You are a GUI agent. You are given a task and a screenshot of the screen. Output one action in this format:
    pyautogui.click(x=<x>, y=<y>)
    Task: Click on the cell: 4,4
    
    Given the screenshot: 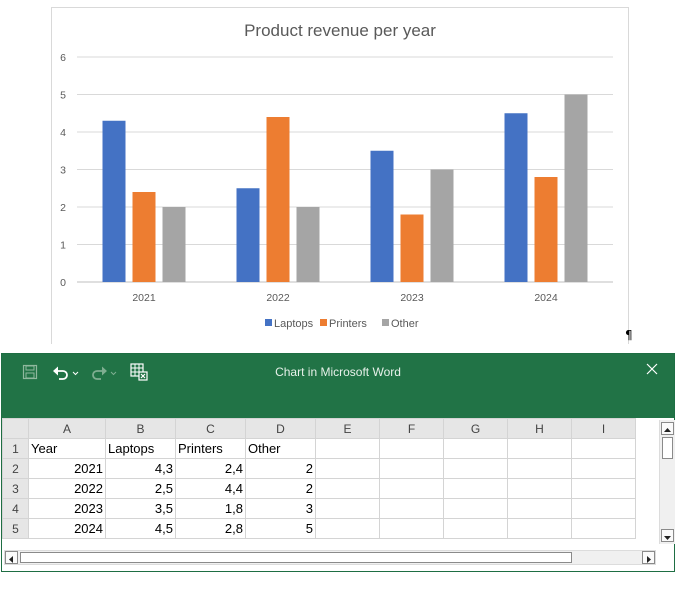 What is the action you would take?
    pyautogui.click(x=210, y=488)
    